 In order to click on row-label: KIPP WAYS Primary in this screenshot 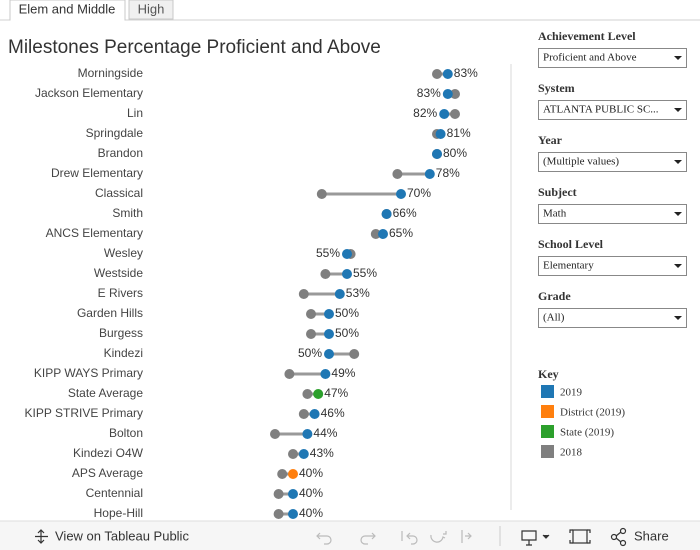, I will do `click(88, 373)`.